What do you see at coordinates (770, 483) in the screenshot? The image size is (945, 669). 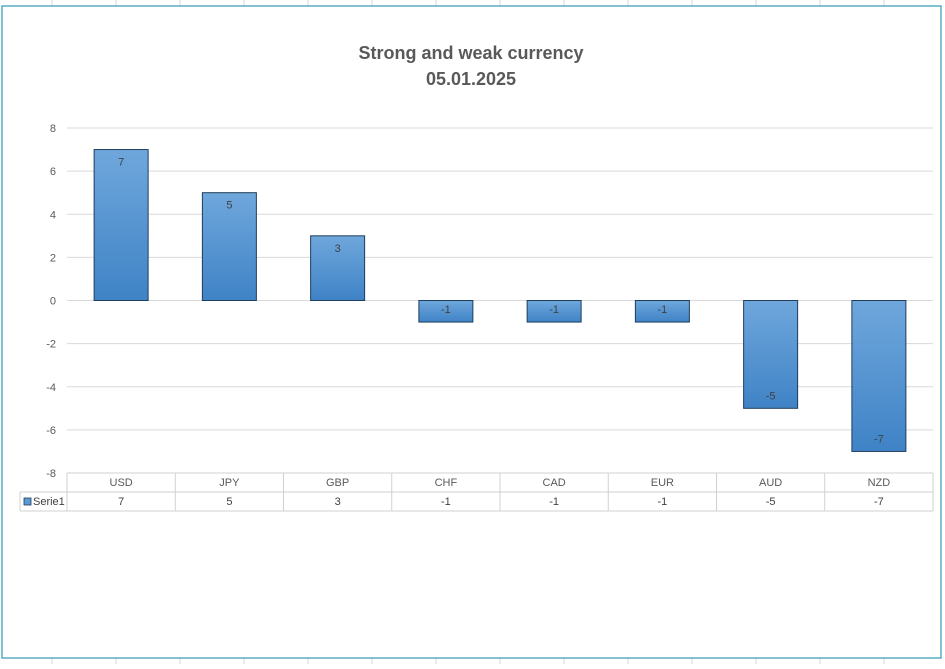 I see `category-label: AUD` at bounding box center [770, 483].